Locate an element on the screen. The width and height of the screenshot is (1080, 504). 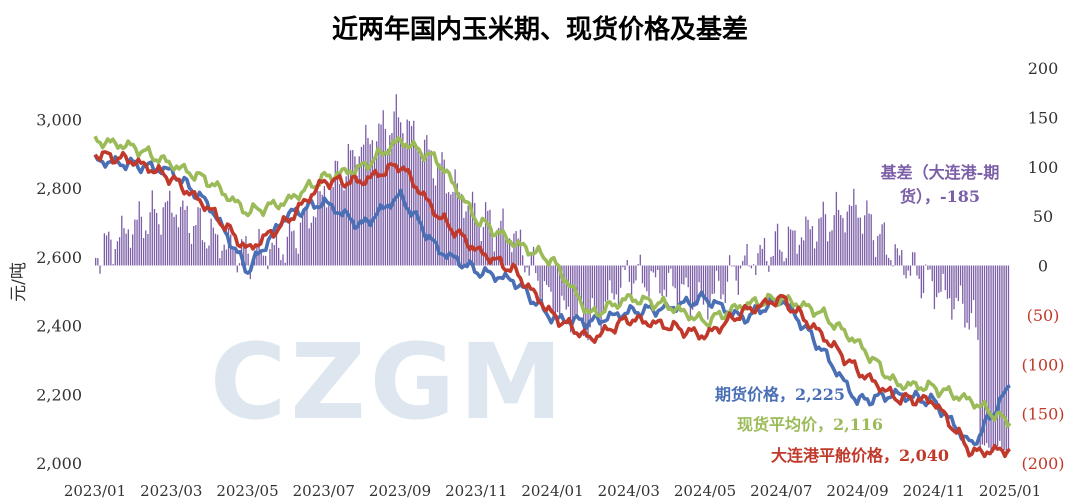
y2-tick-label: 0 is located at coordinates (1043, 266).